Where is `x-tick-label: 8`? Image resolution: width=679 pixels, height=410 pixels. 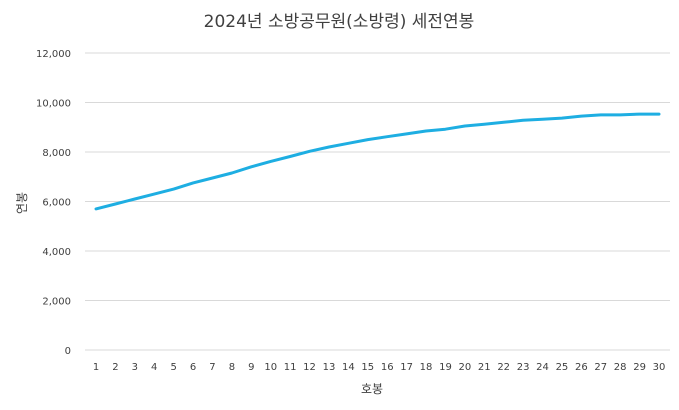 x-tick-label: 8 is located at coordinates (232, 367).